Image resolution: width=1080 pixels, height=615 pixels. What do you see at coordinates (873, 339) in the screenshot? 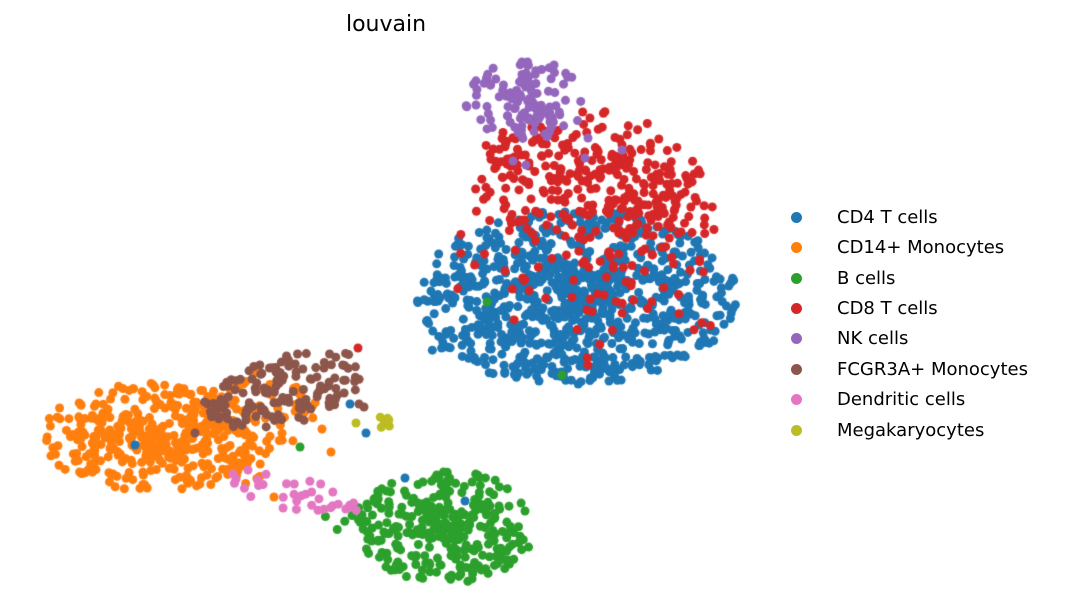
I see `legend-label: NK cells` at bounding box center [873, 339].